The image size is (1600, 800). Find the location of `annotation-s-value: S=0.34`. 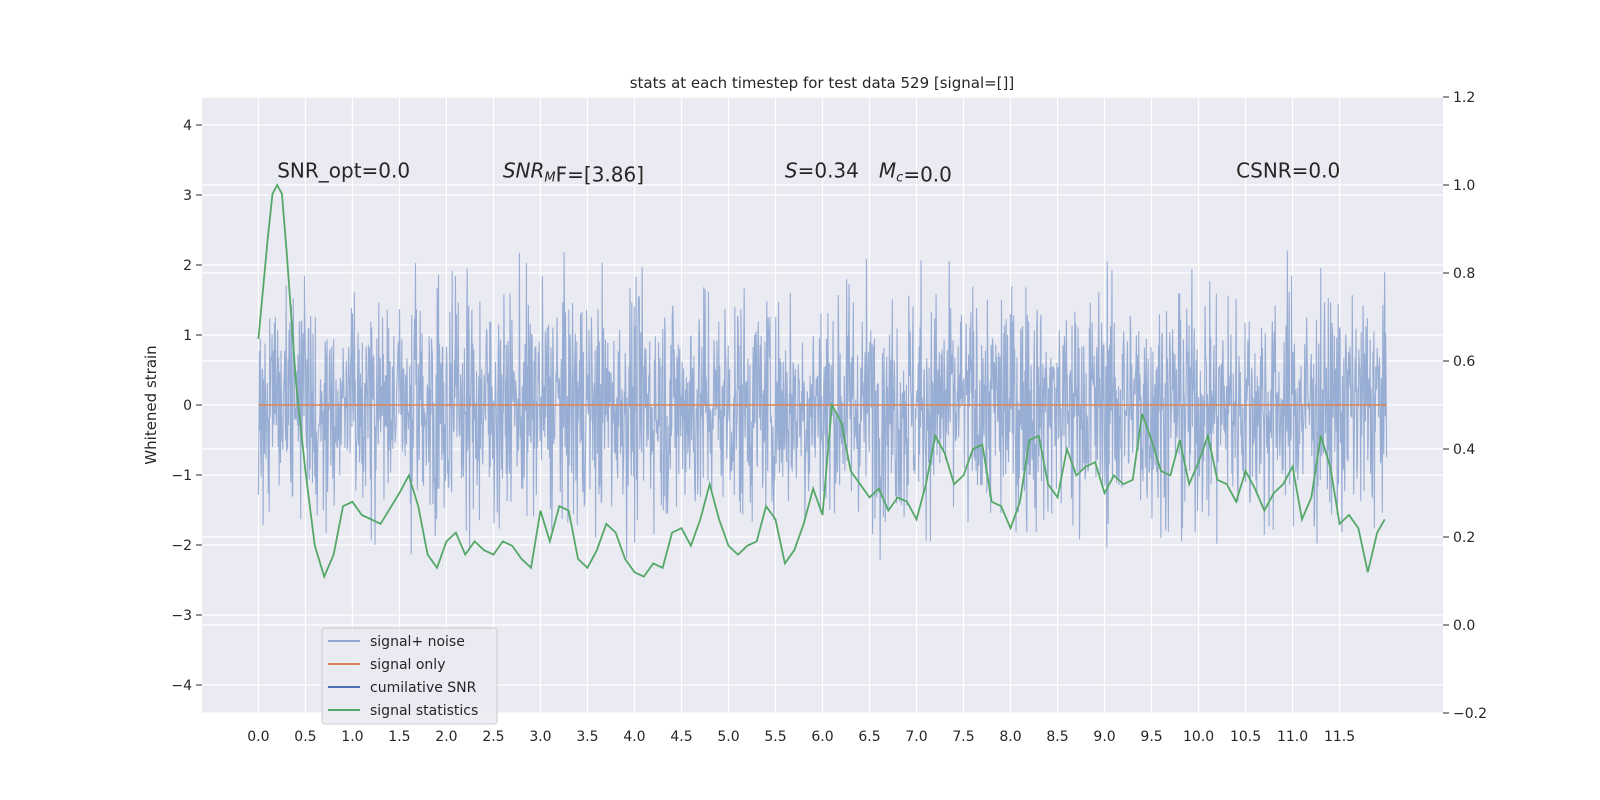

annotation-s-value: S=0.34 is located at coordinates (822, 171).